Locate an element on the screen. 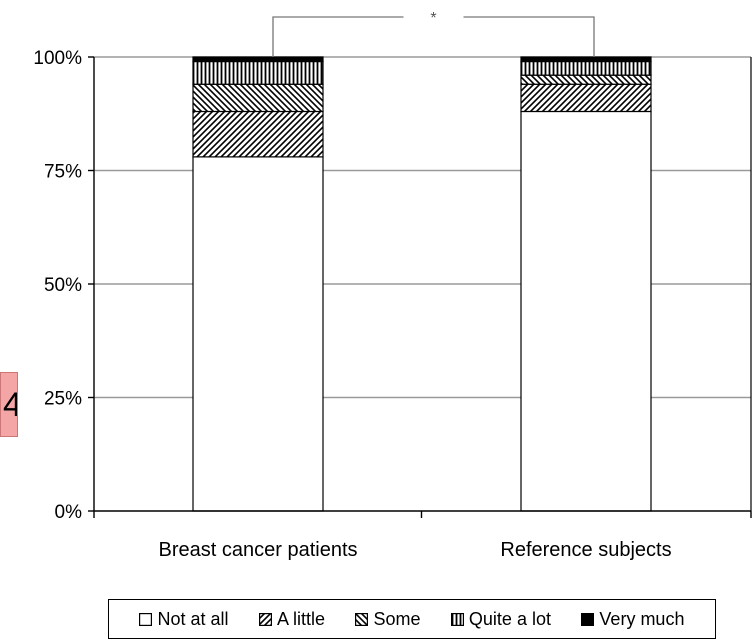 This screenshot has width=755, height=643. legend-label: Very much is located at coordinates (642, 618).